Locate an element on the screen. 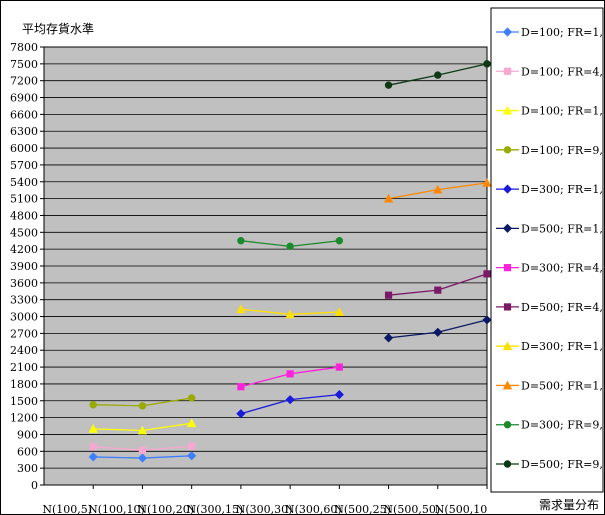  legend-entry: D=500; FR=9, RRT is located at coordinates (550, 464).